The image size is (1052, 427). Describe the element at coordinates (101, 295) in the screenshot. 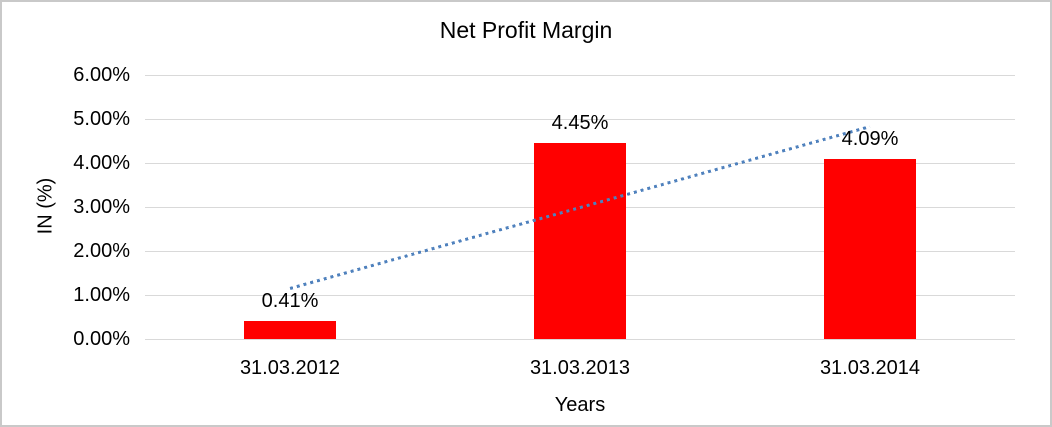

I see `y-tick-label: 1.00%` at that location.